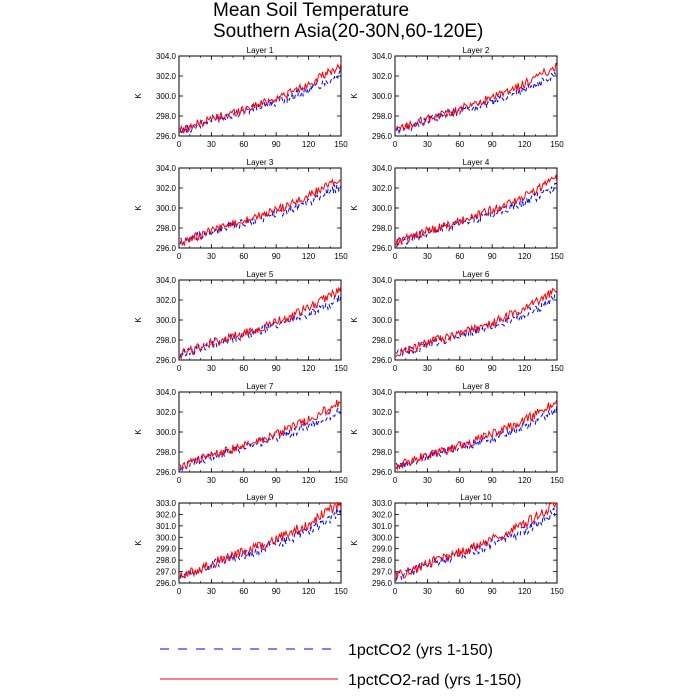  Describe the element at coordinates (166, 168) in the screenshot. I see `panel-layer-3-y-tick-label: 304.0` at that location.